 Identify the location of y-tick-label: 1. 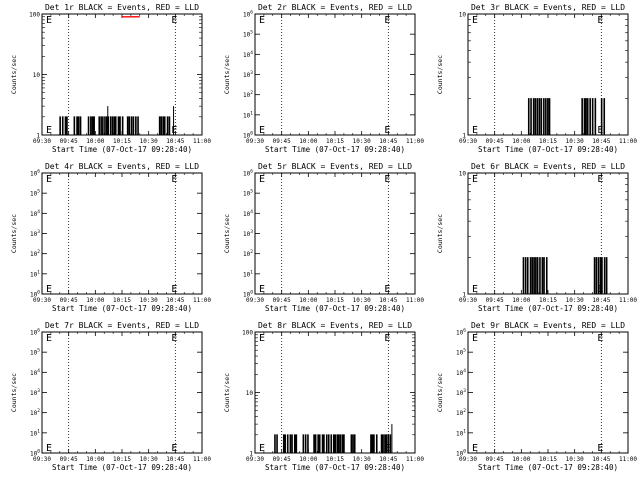
(38, 136).